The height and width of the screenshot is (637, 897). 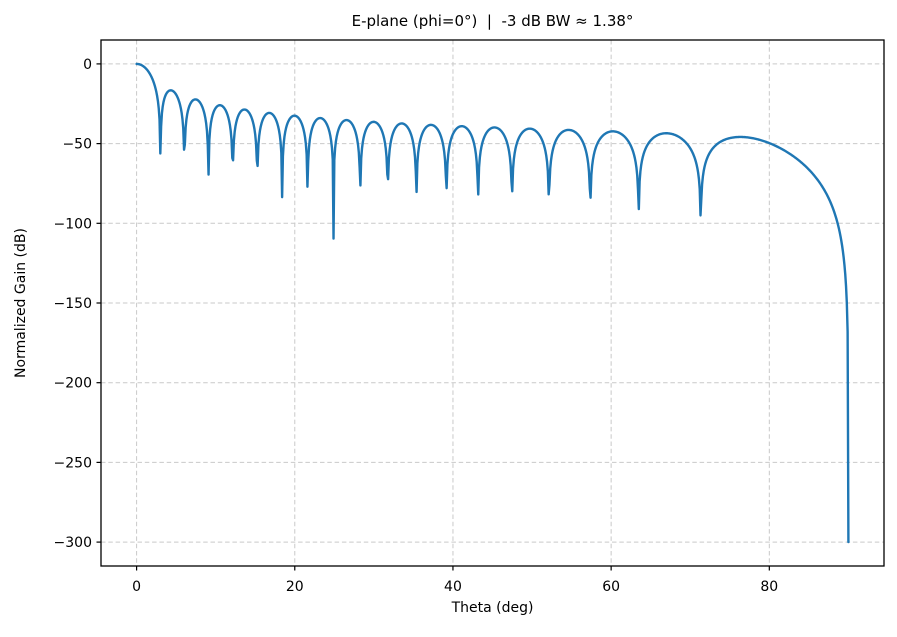 What do you see at coordinates (73, 463) in the screenshot?
I see `y-tick-label: −250` at bounding box center [73, 463].